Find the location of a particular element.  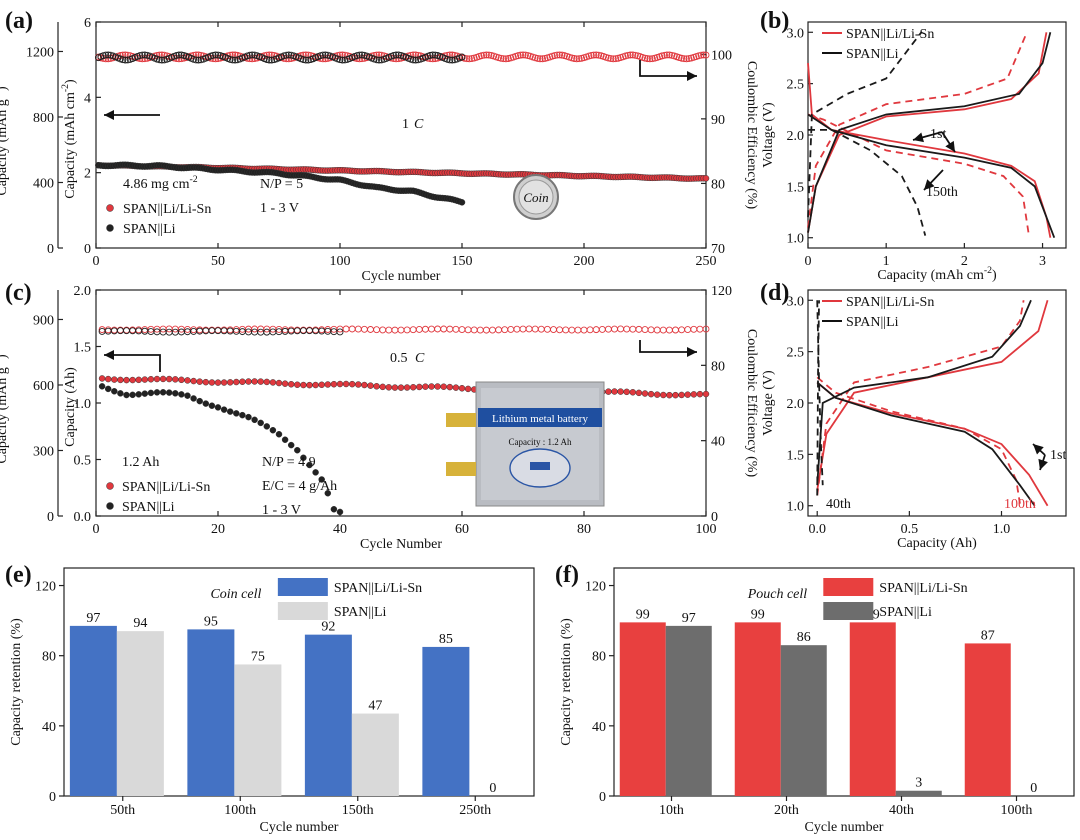

panel-a-loading-sup: -2 is located at coordinates (194, 179).